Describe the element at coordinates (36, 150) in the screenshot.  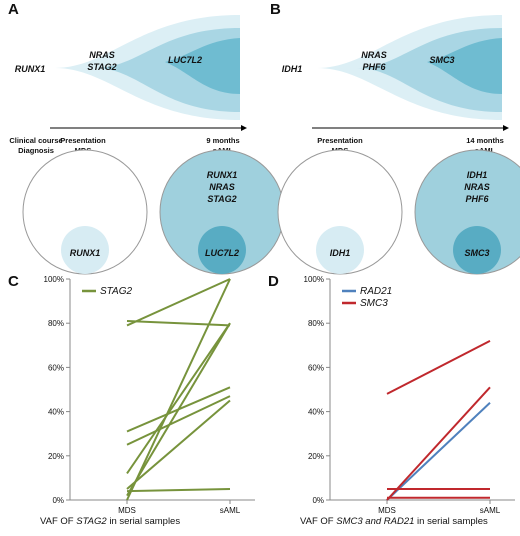
I see `label: Diagnosis` at that location.